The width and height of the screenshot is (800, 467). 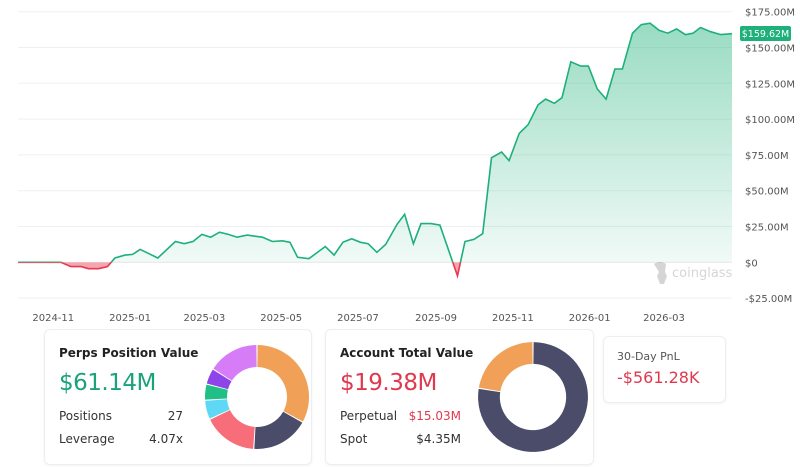 What do you see at coordinates (658, 377) in the screenshot?
I see `pnl-value: -$561.28K` at bounding box center [658, 377].